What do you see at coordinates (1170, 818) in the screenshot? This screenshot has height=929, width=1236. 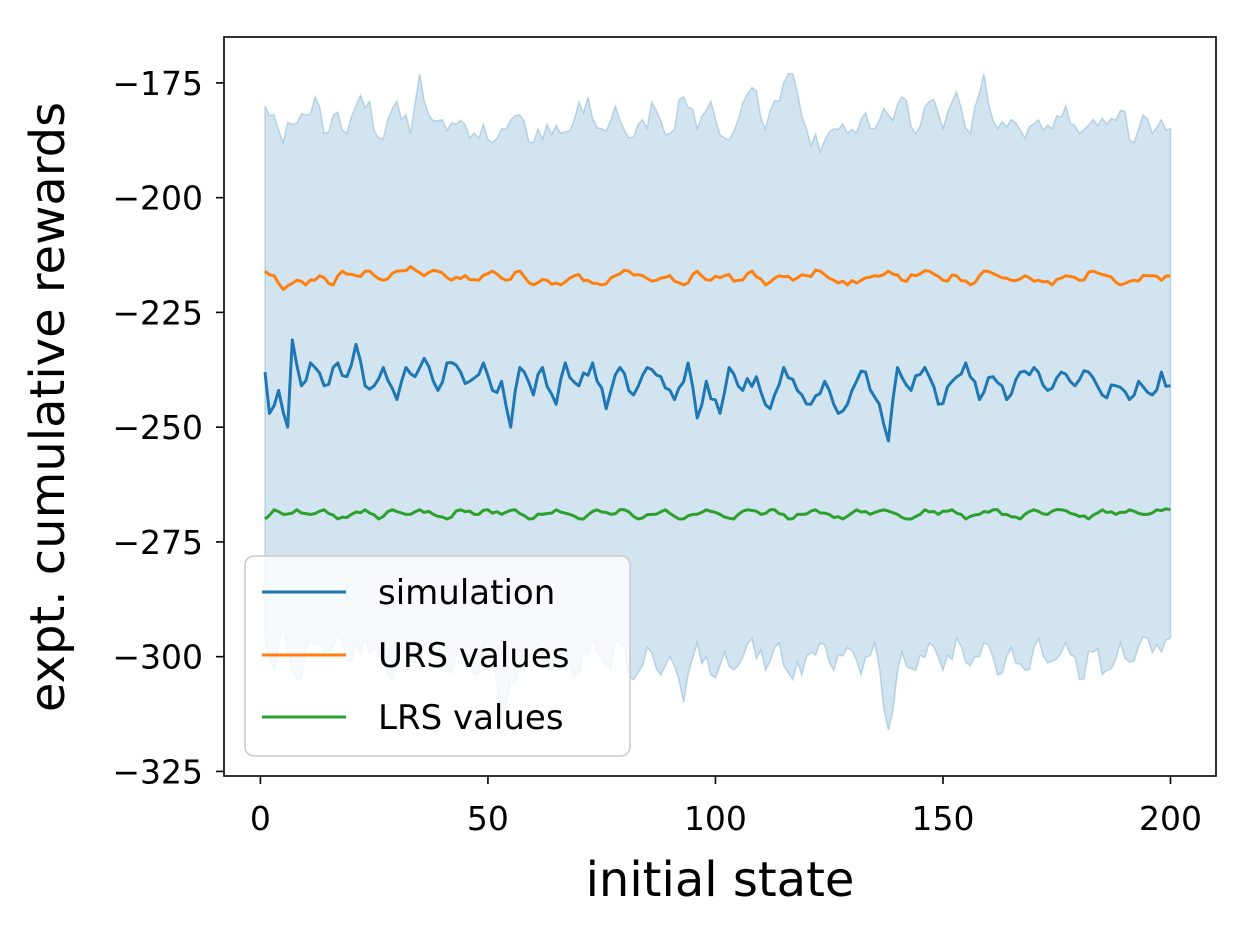 I see `x-tick-label: 200` at bounding box center [1170, 818].